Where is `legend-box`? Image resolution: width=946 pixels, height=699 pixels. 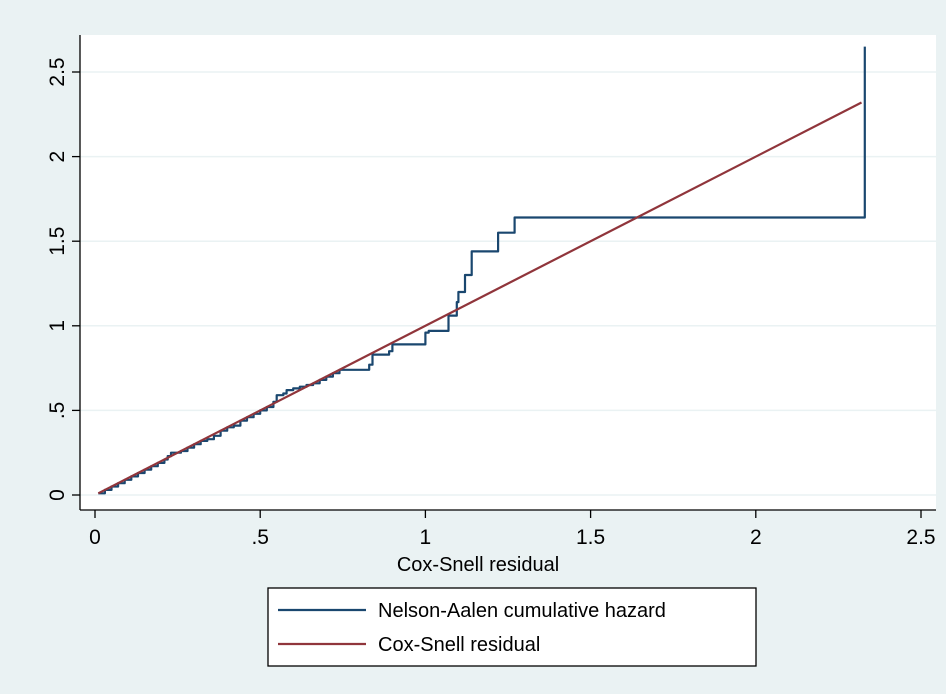
legend-box is located at coordinates (512, 627).